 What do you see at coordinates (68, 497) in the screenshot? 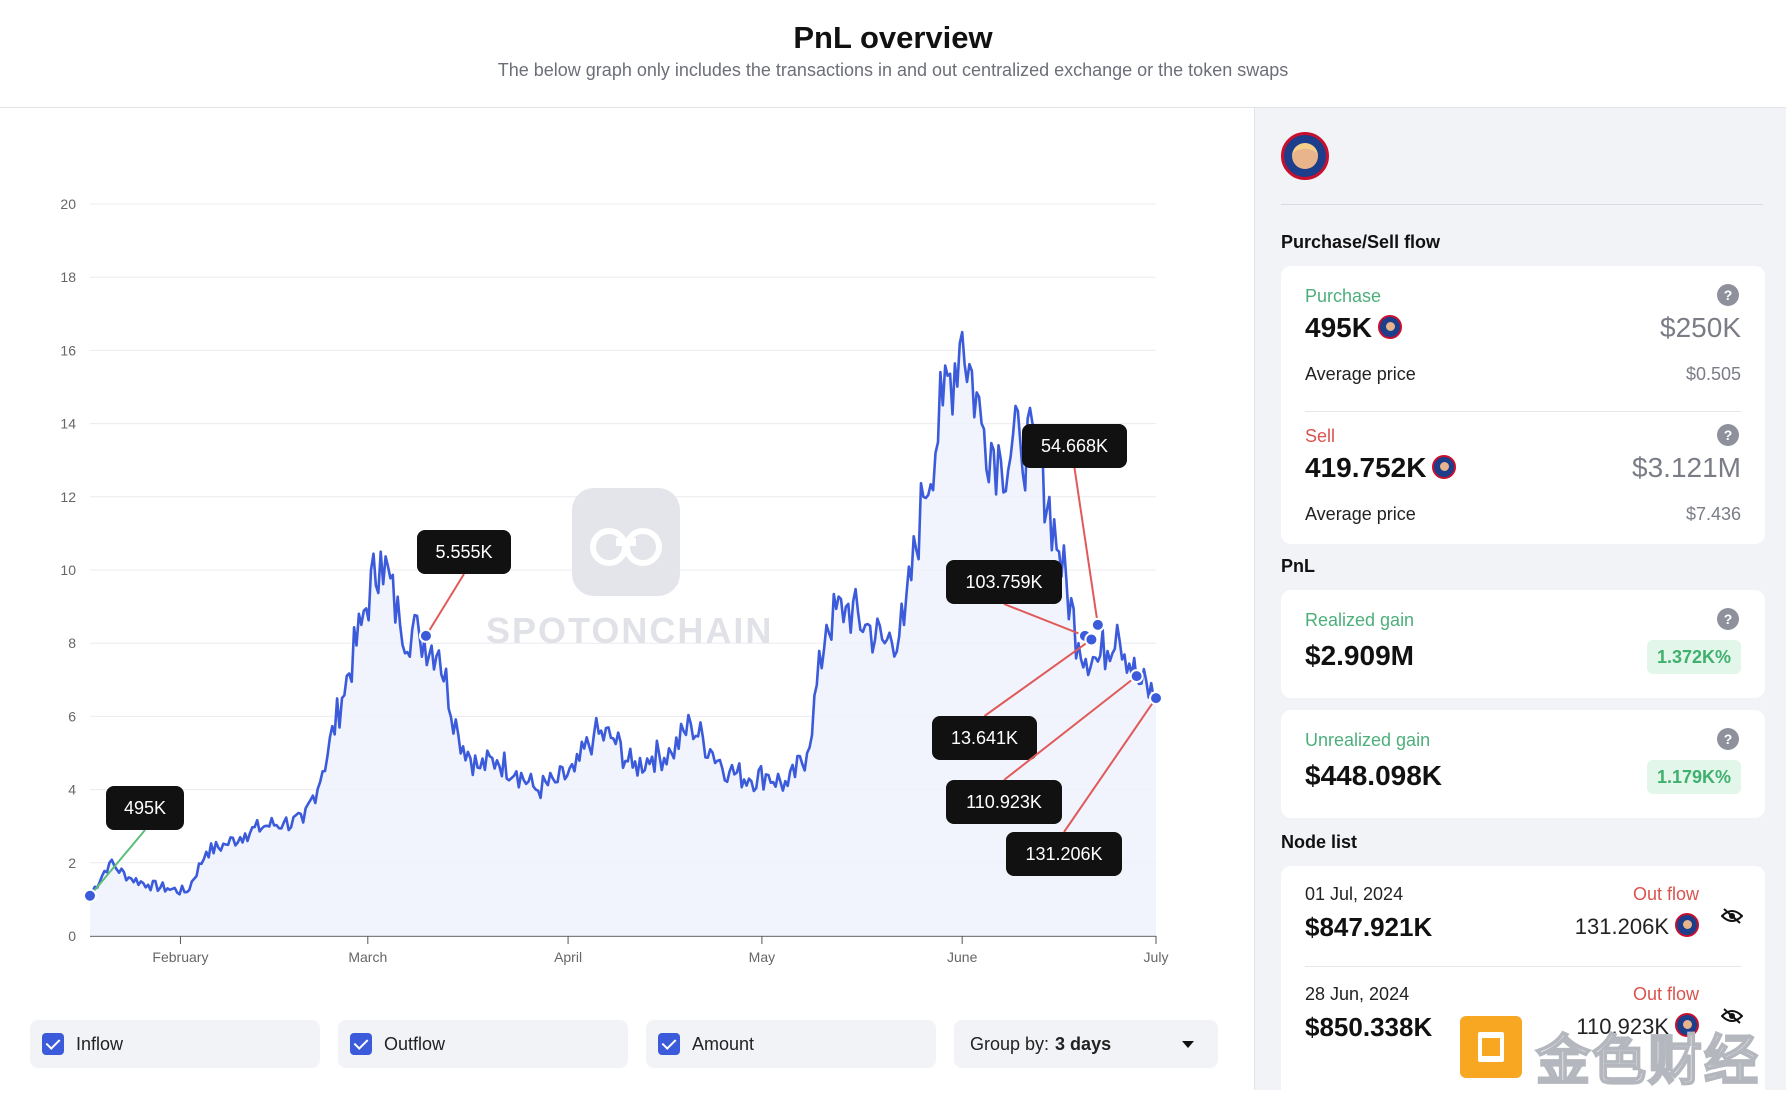
I see `y-tick-label: 12` at bounding box center [68, 497].